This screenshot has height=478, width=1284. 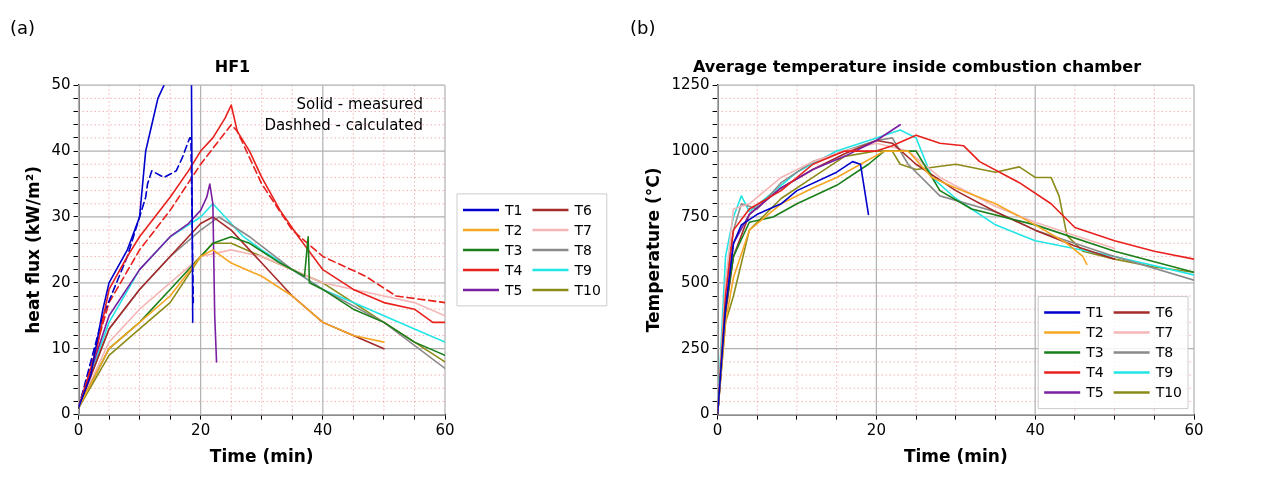 I want to click on y-tick-label: 20, so click(x=61, y=281).